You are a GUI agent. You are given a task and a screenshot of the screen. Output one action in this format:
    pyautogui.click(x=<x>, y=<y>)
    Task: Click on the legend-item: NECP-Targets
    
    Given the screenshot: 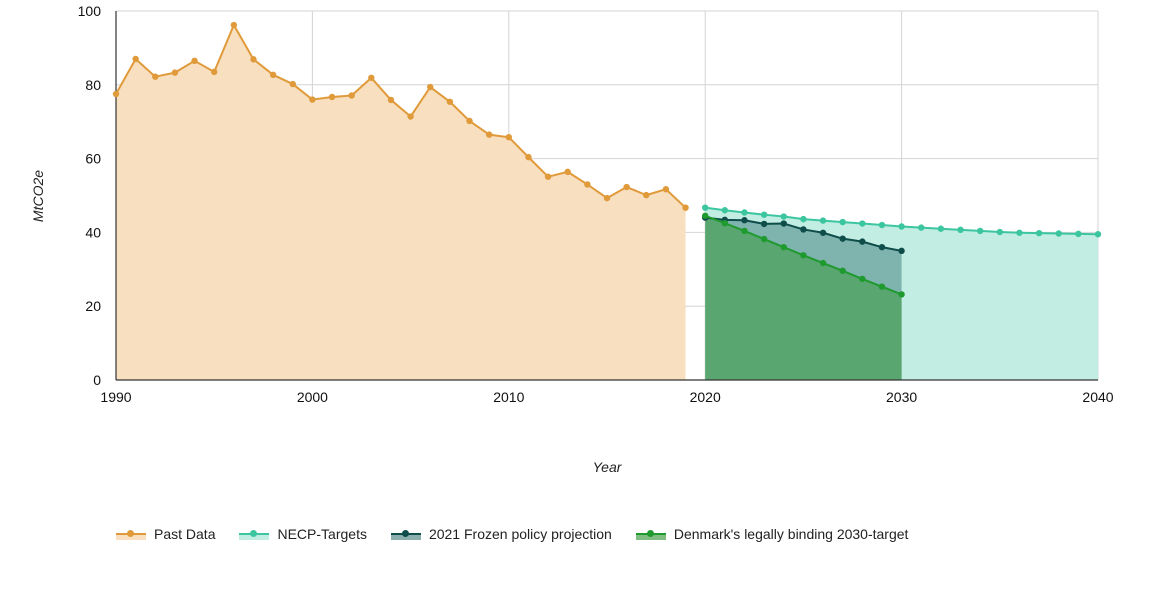 What is the action you would take?
    pyautogui.click(x=303, y=534)
    